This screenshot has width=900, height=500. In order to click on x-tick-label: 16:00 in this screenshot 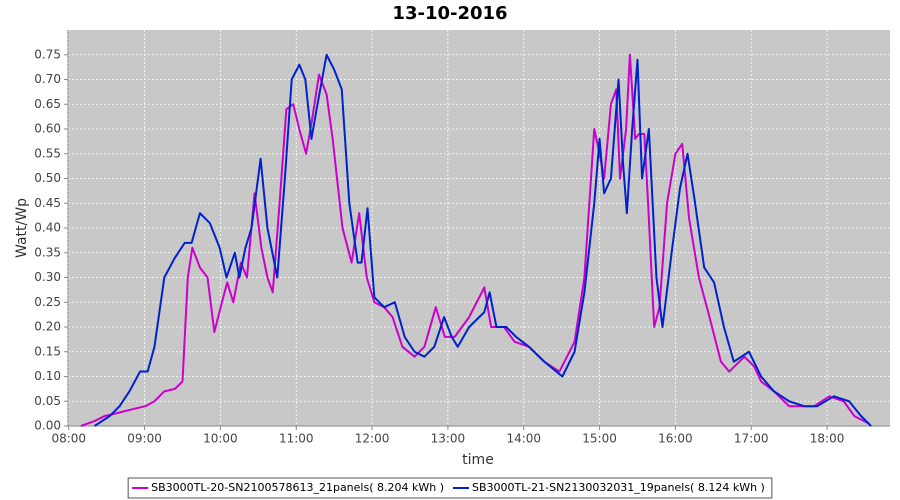, I will do `click(675, 439)`.